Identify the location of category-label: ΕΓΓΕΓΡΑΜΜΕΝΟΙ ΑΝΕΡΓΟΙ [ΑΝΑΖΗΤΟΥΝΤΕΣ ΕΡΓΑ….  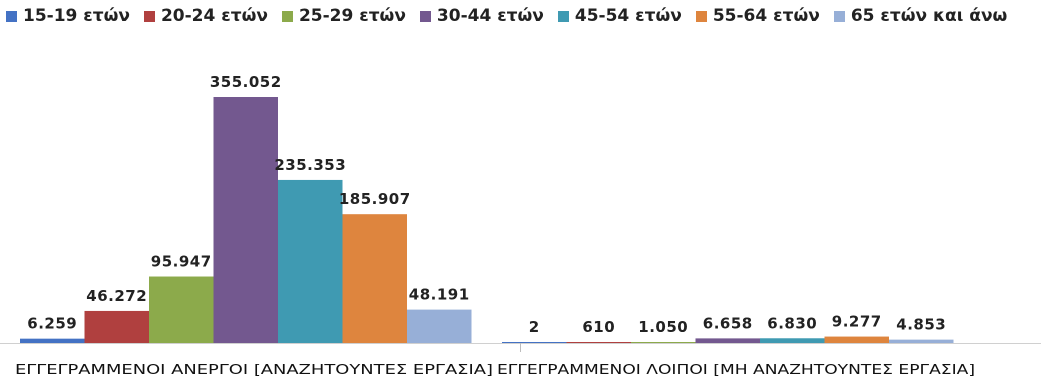
(254, 370).